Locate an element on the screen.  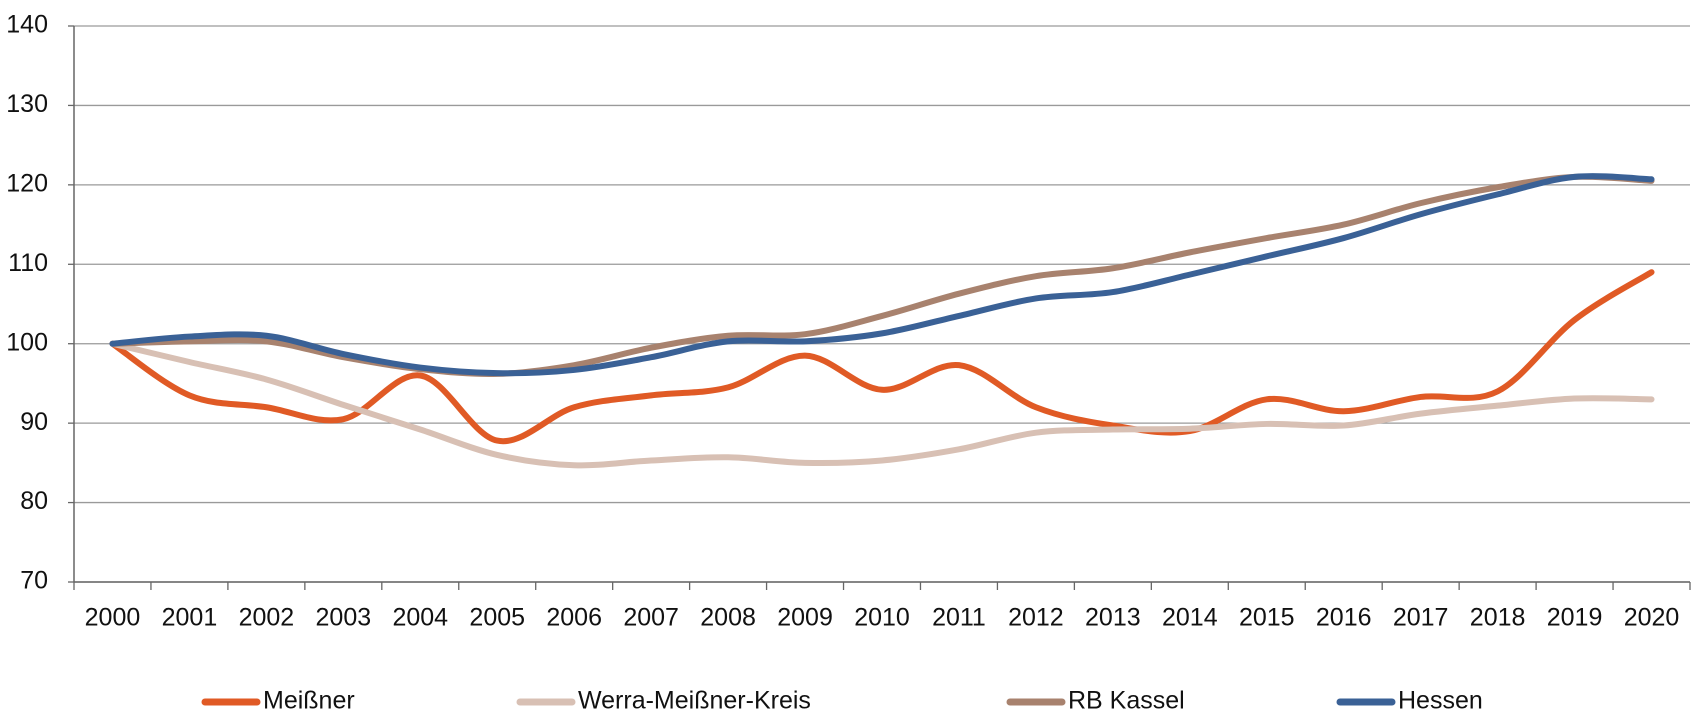
x-tick-label: 2015 is located at coordinates (1267, 618).